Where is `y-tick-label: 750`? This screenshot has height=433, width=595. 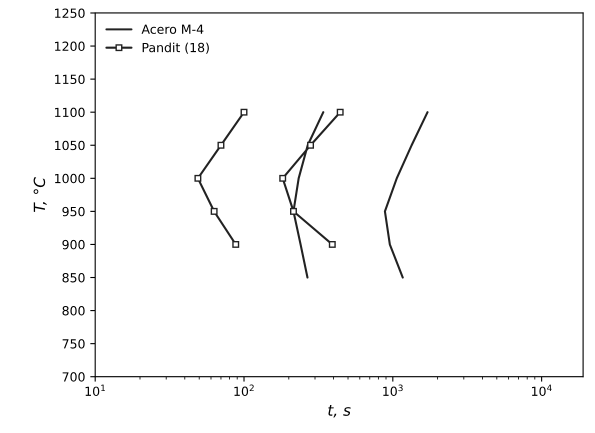 y-tick-label: 750 is located at coordinates (73, 344).